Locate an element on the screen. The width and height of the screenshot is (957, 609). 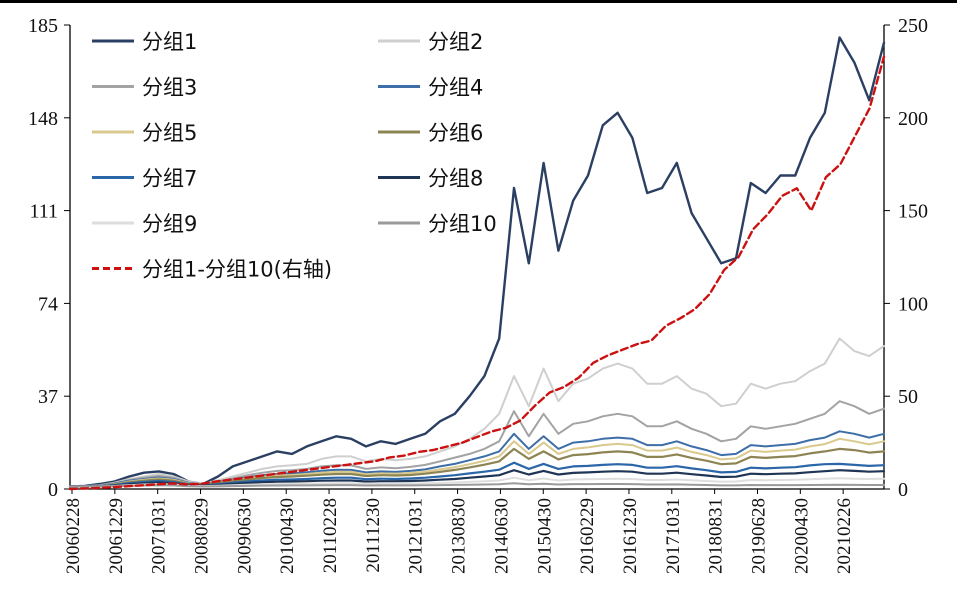
y-left-tick-label: 148 is located at coordinates (43, 119).